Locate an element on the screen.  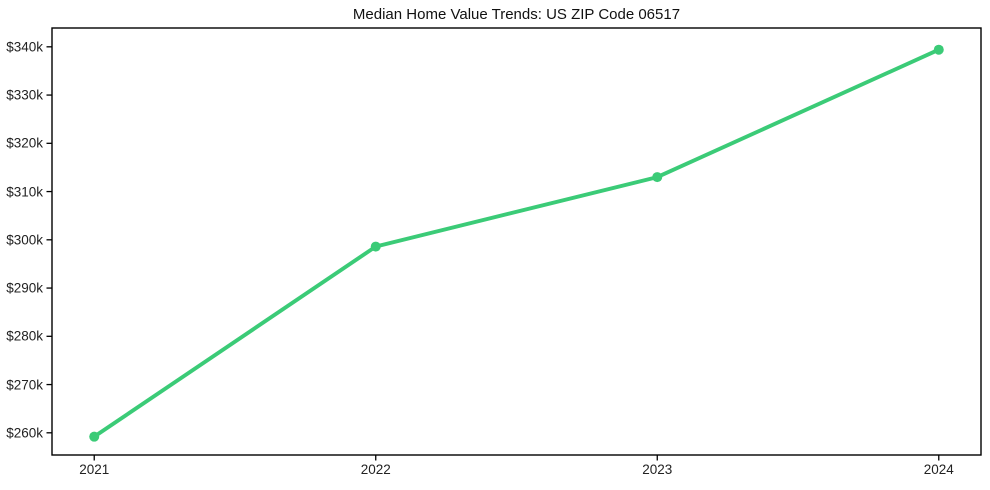
y-tick-label: $310k is located at coordinates (24, 192).